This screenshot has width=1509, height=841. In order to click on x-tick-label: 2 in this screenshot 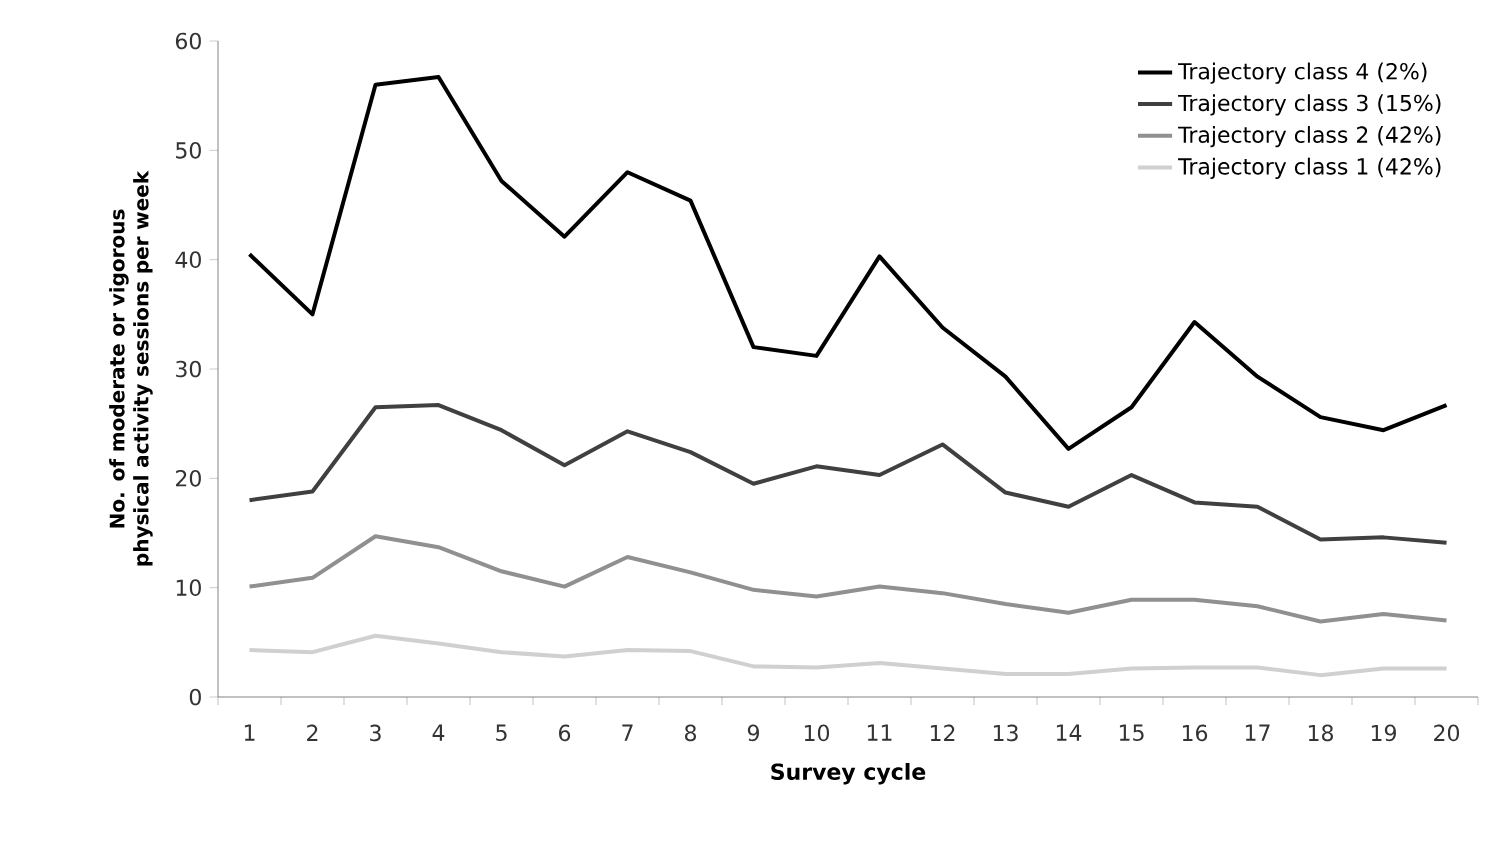, I will do `click(312, 732)`.